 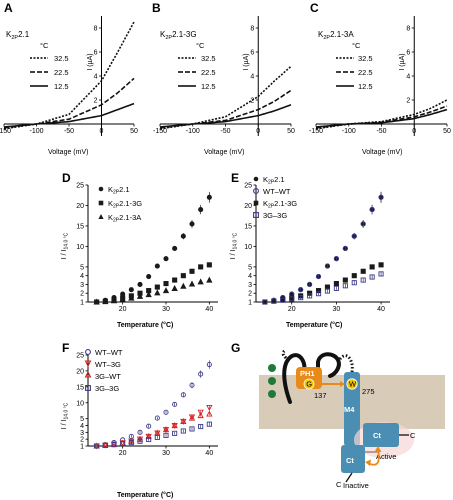 What do you see at coordinates (123, 309) in the screenshot?
I see `x-tick-label: 20` at bounding box center [123, 309].